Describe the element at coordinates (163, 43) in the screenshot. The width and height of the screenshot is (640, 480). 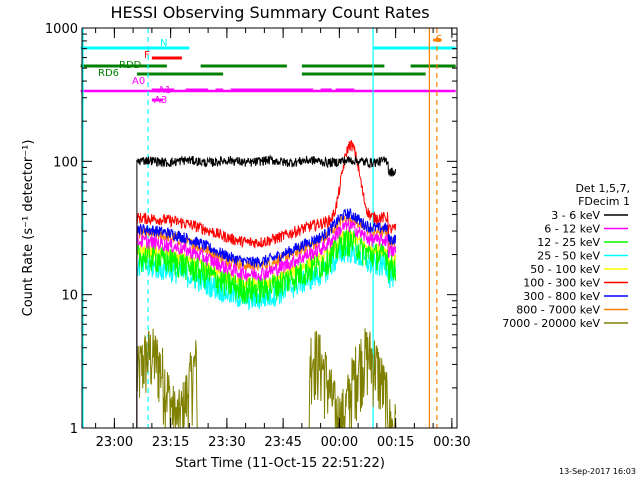
I see `flag-label: N` at that location.